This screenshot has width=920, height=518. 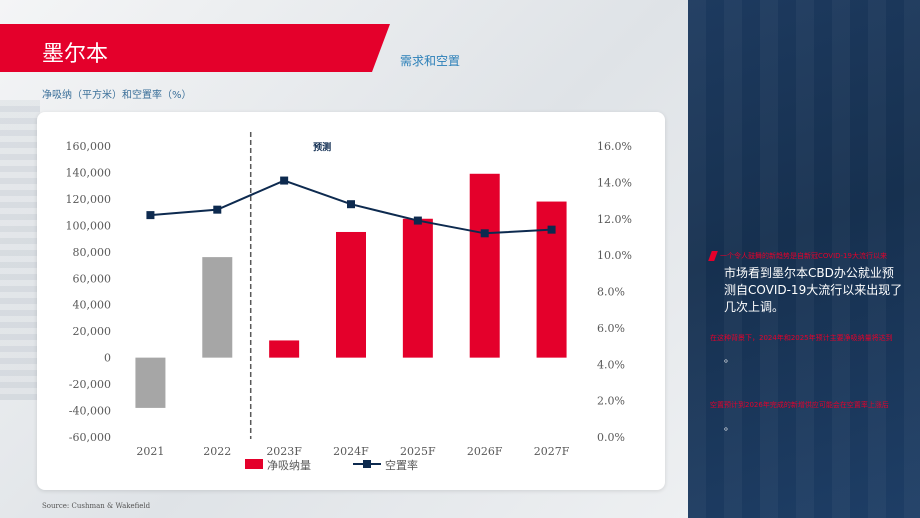 I want to click on left-axis-tick-label: -40,000, so click(x=90, y=411).